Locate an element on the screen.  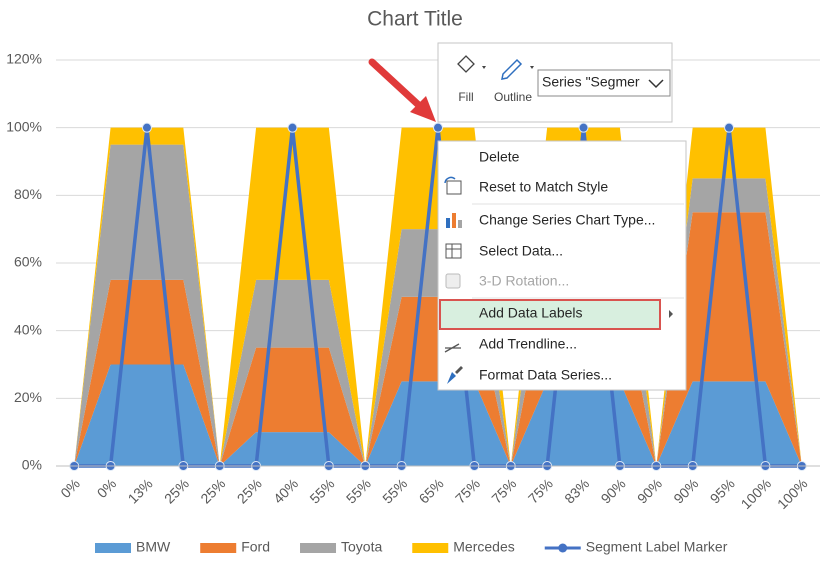
chart-title: Chart Title is located at coordinates (415, 19).